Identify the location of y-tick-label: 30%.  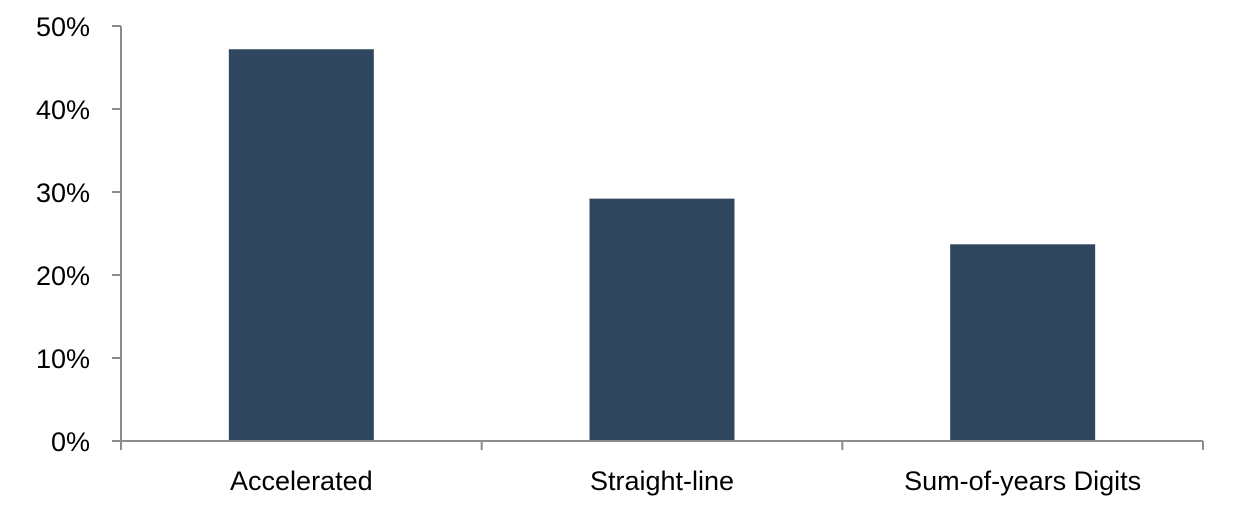
(63, 193).